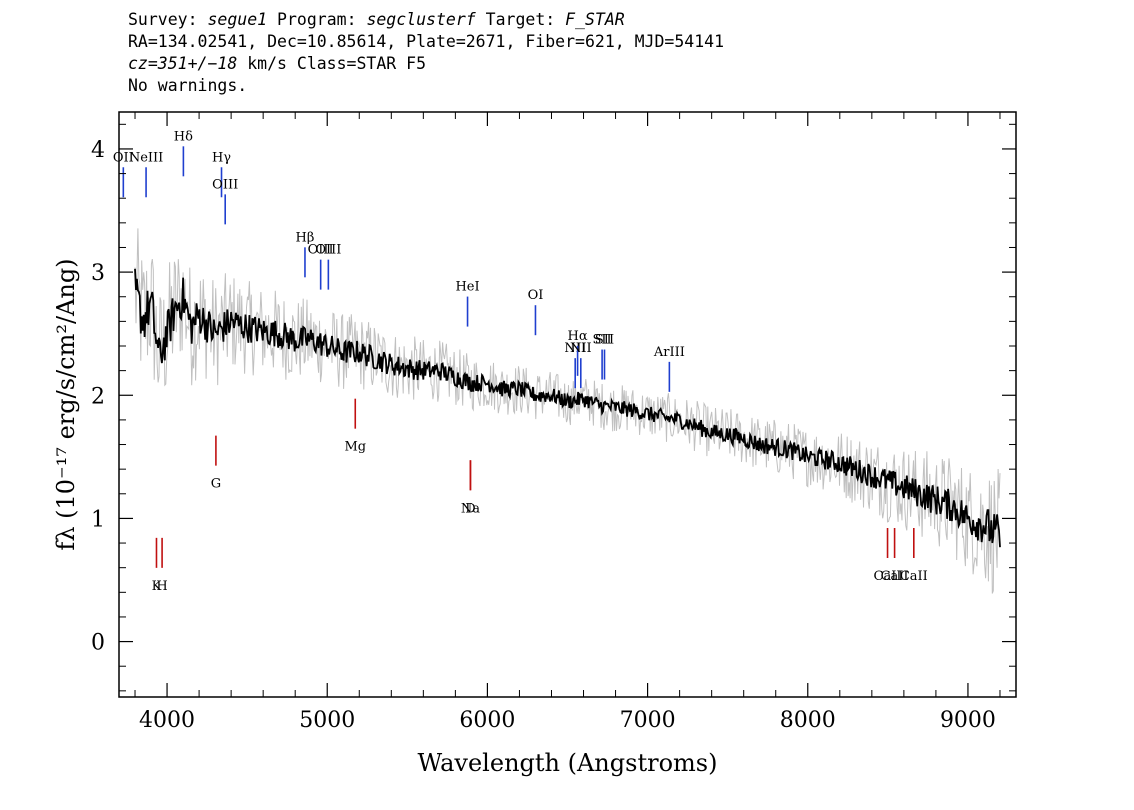 This screenshot has height=810, width=1134. I want to click on absorption-line-label-5: D, so click(470, 508).